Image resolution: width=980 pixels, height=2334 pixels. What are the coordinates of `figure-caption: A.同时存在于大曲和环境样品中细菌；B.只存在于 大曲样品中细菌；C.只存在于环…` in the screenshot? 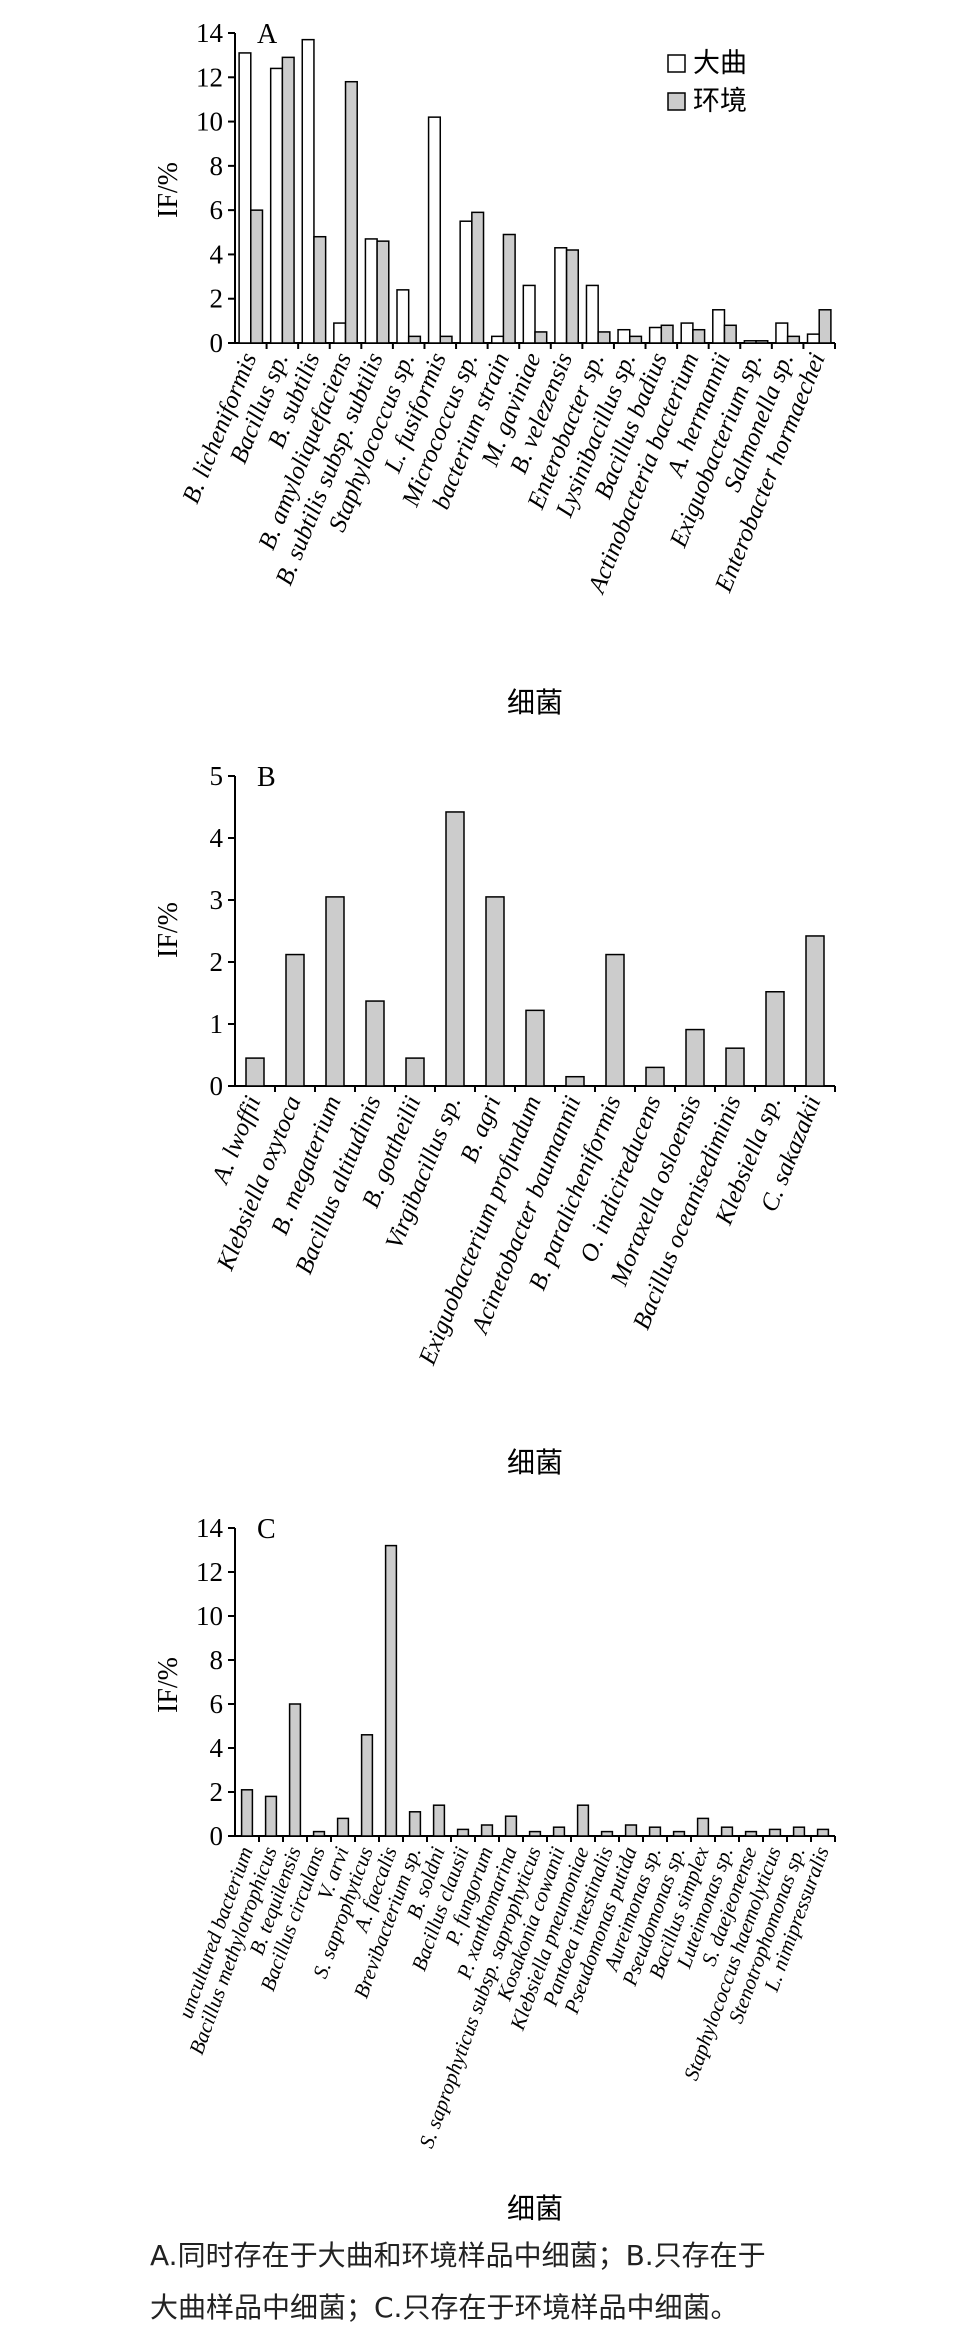 It's located at (530, 2282).